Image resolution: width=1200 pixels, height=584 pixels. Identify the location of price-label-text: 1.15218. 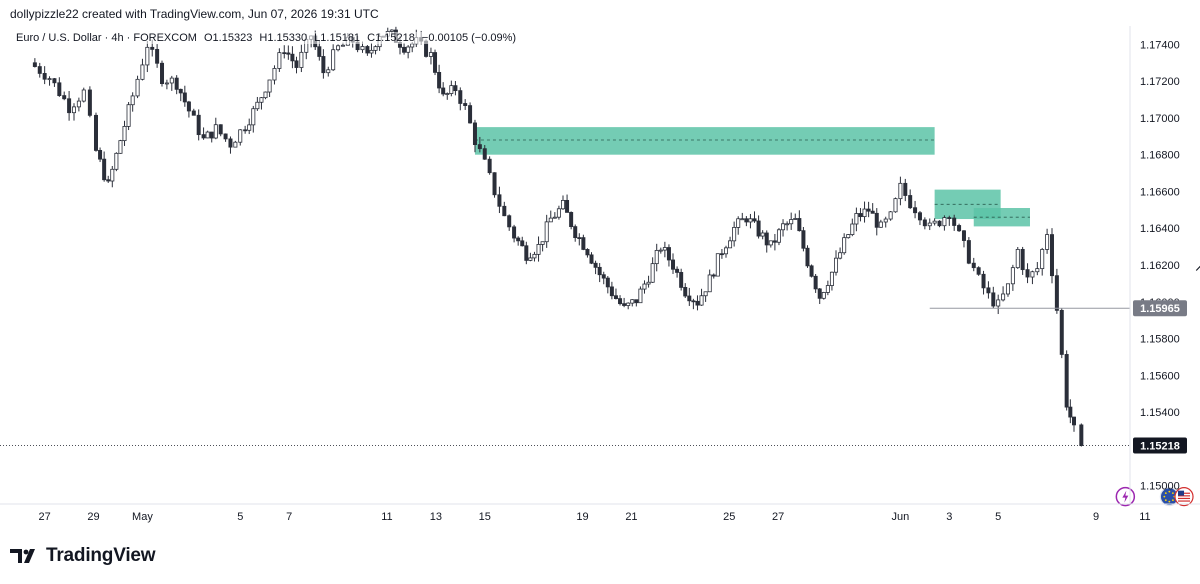
(1160, 447).